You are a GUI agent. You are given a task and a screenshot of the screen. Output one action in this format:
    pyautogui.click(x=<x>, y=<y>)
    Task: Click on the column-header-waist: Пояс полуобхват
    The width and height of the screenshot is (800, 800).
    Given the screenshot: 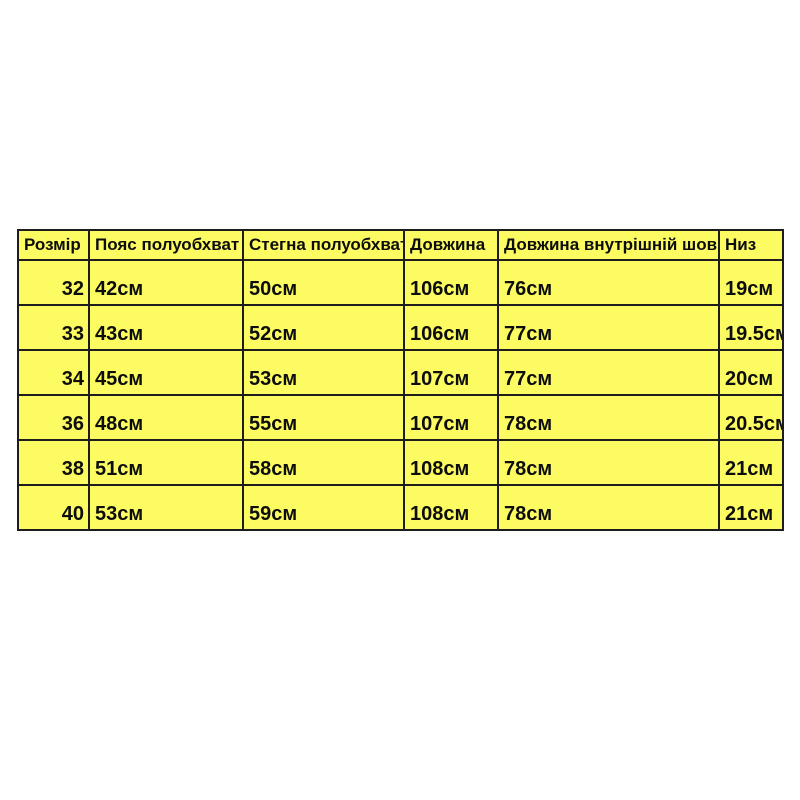 What is the action you would take?
    pyautogui.click(x=166, y=245)
    